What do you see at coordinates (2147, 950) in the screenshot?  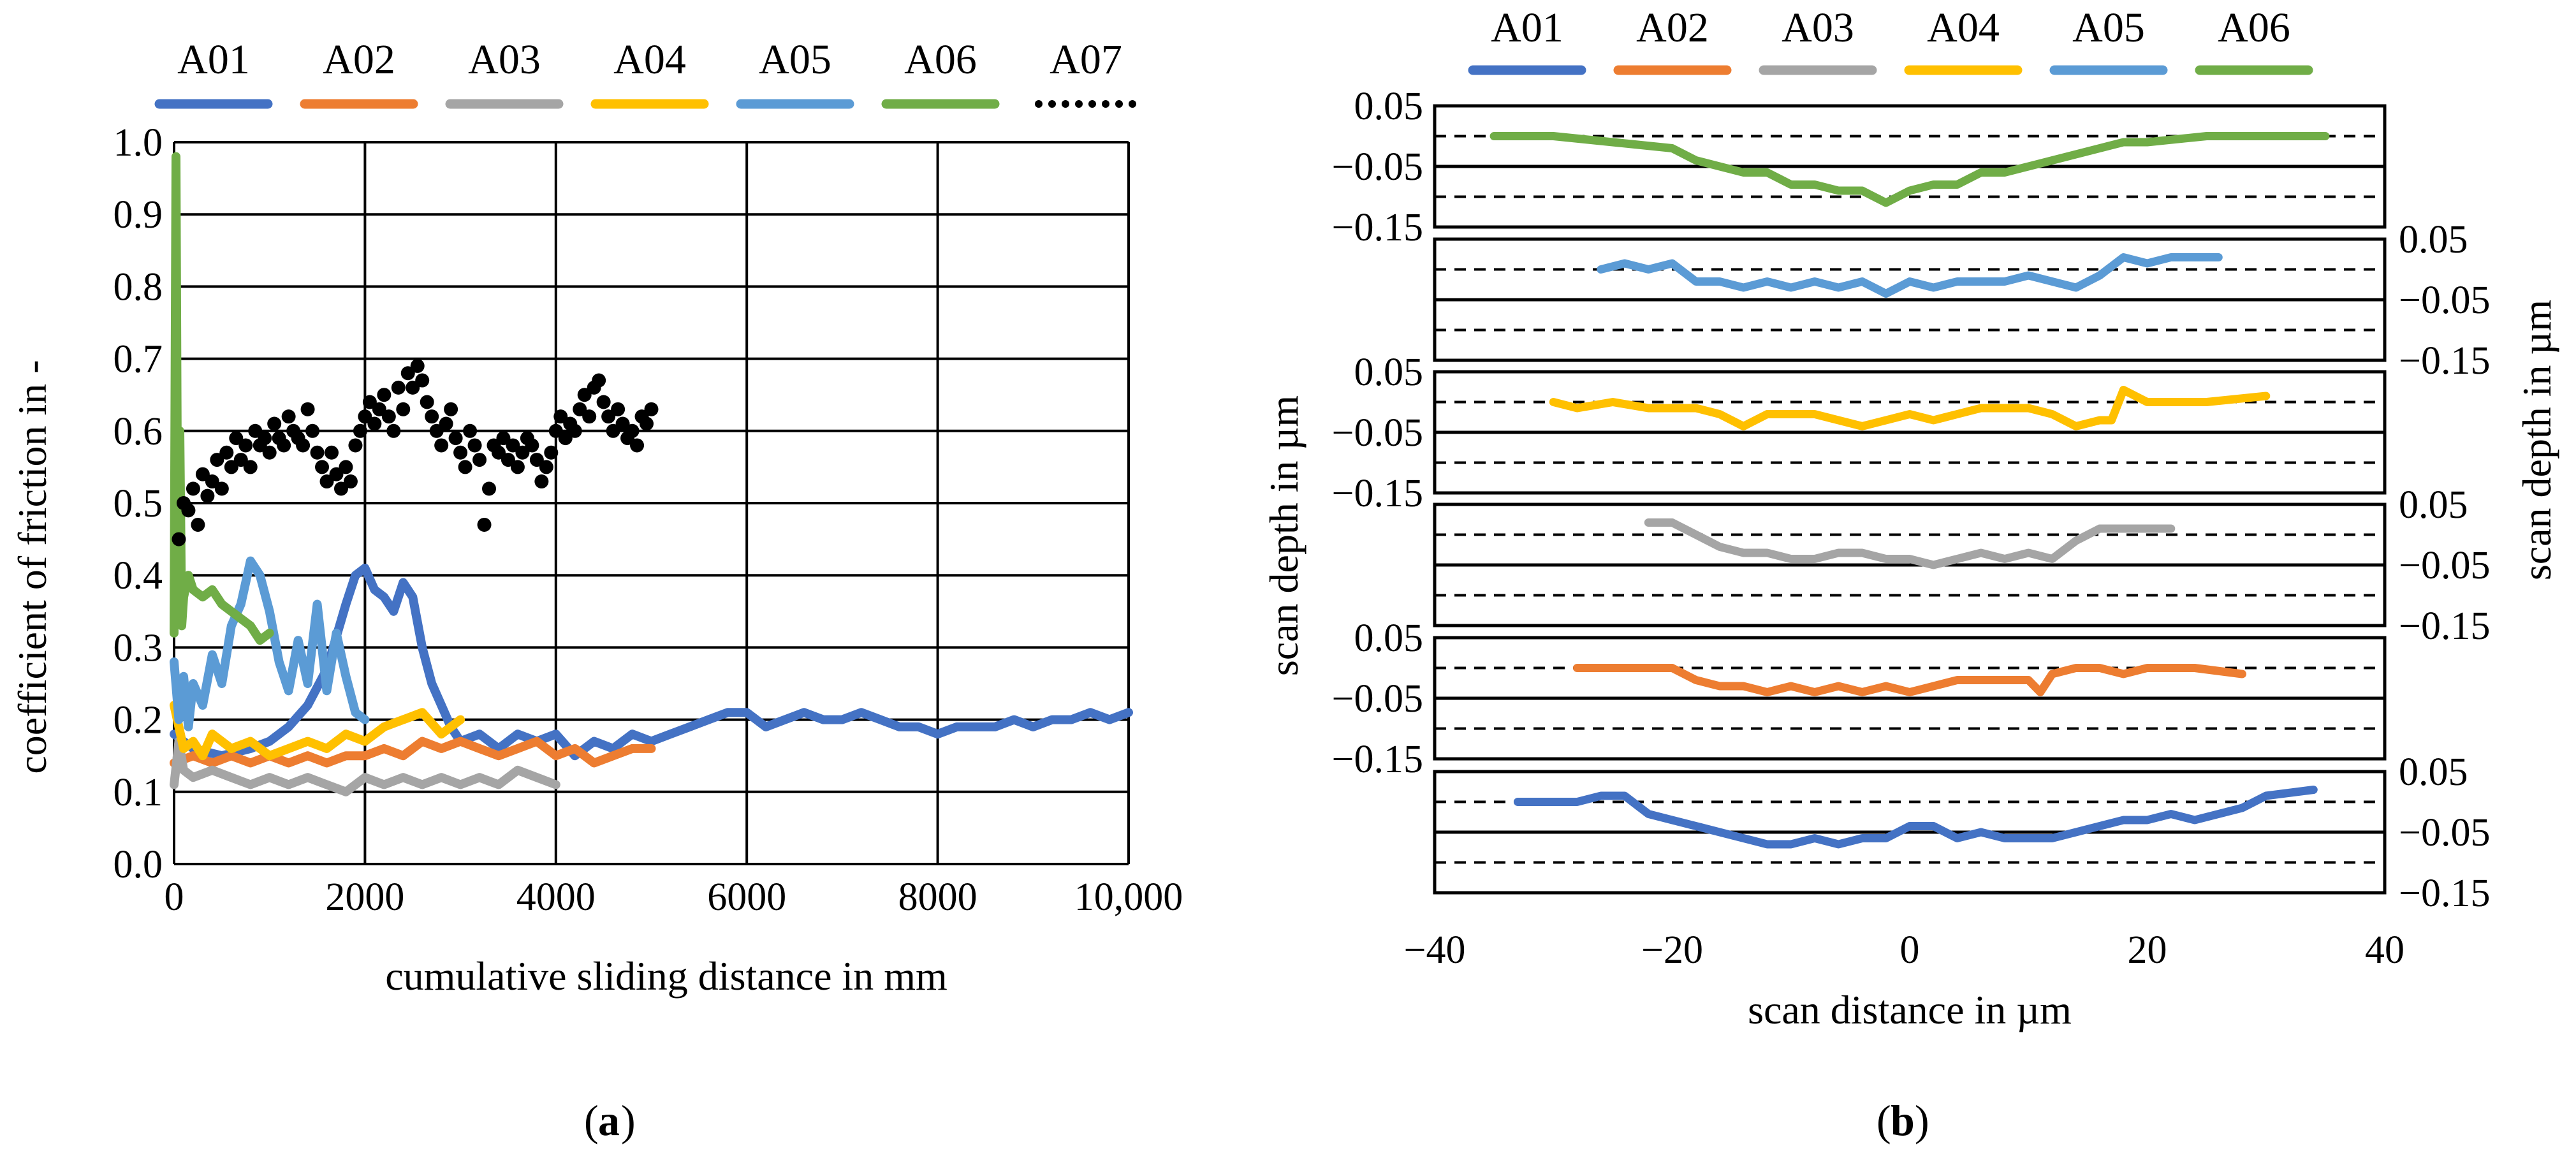 I see `b-xtick-label-20: 20` at bounding box center [2147, 950].